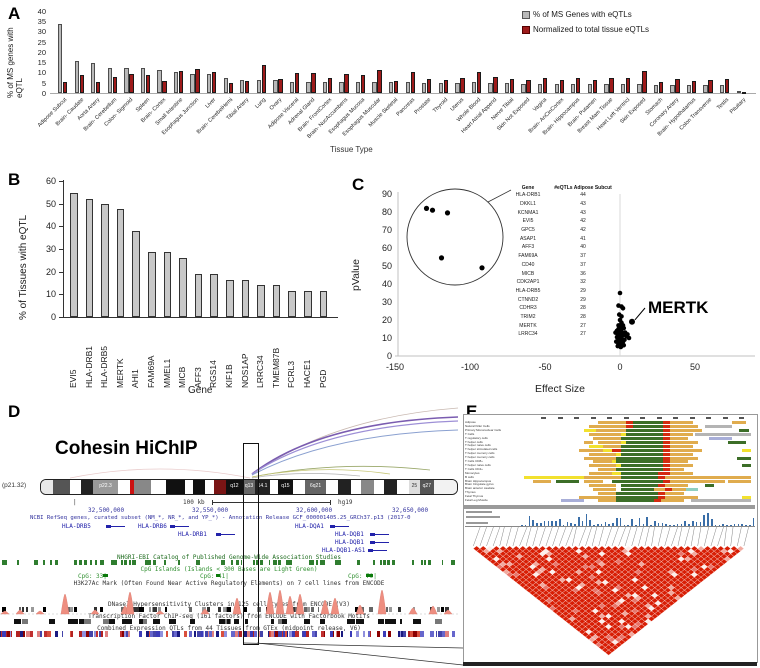  What do you see at coordinates (41, 42) in the screenshot?
I see `panel-a-ytick: 25` at bounding box center [41, 42].